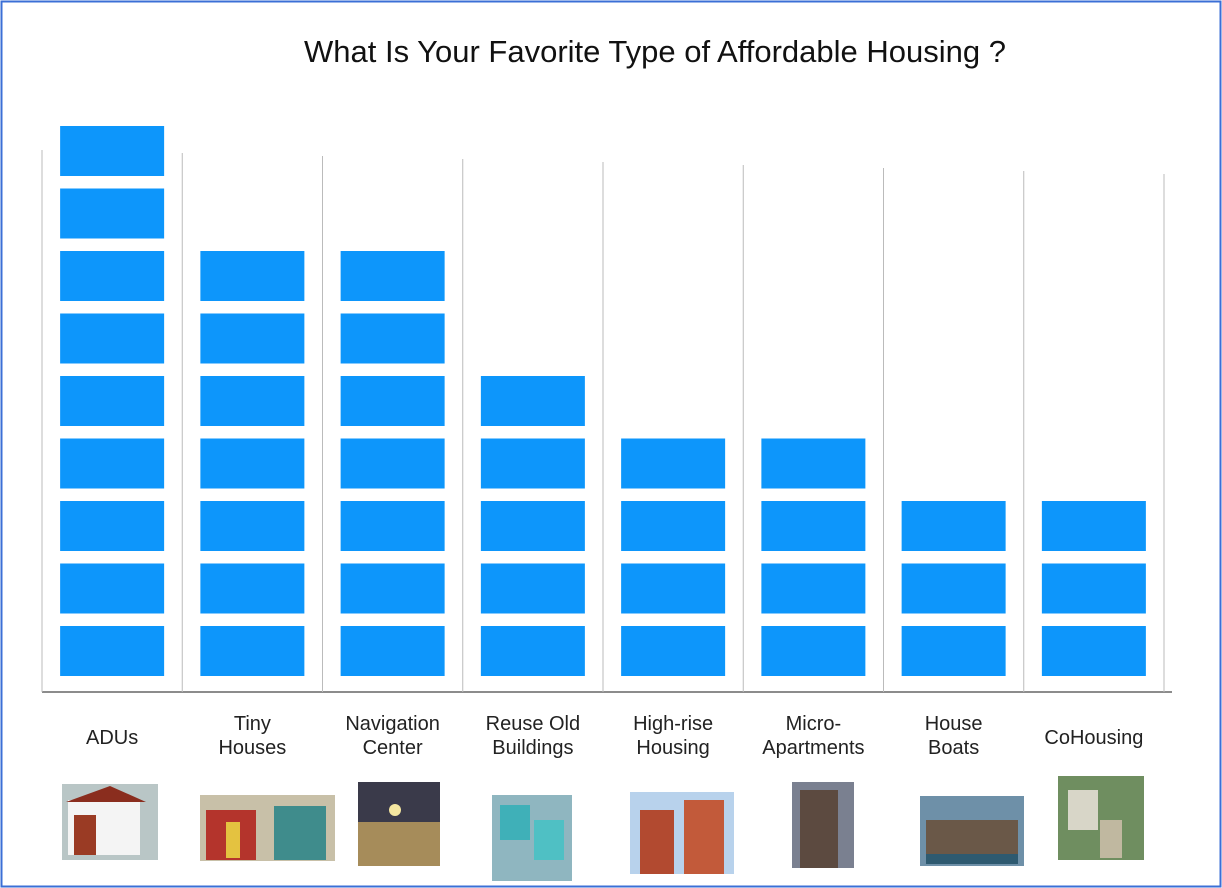 This screenshot has height=888, width=1222. What do you see at coordinates (252, 736) in the screenshot?
I see `category-label: Tiny Houses` at bounding box center [252, 736].